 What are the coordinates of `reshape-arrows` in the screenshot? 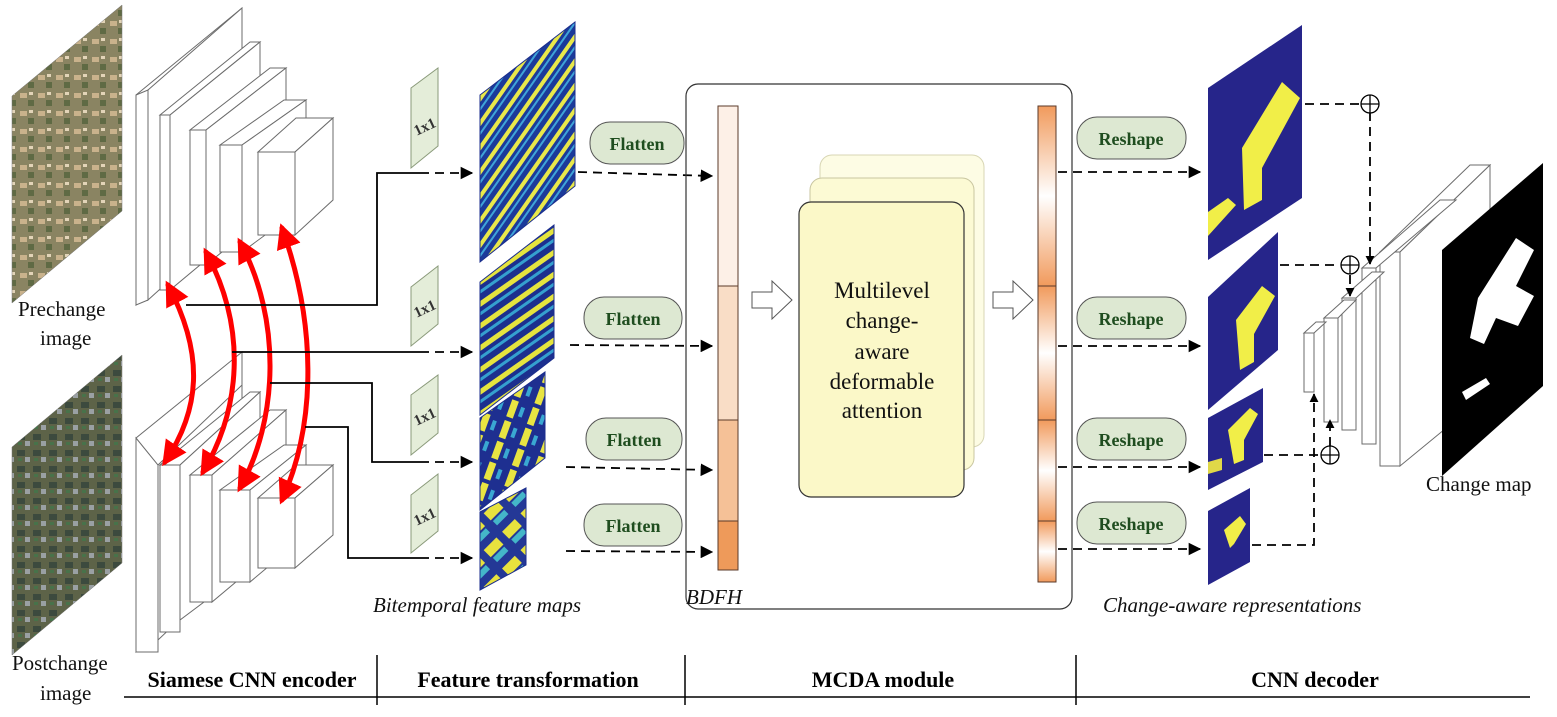 It's located at (1130, 360).